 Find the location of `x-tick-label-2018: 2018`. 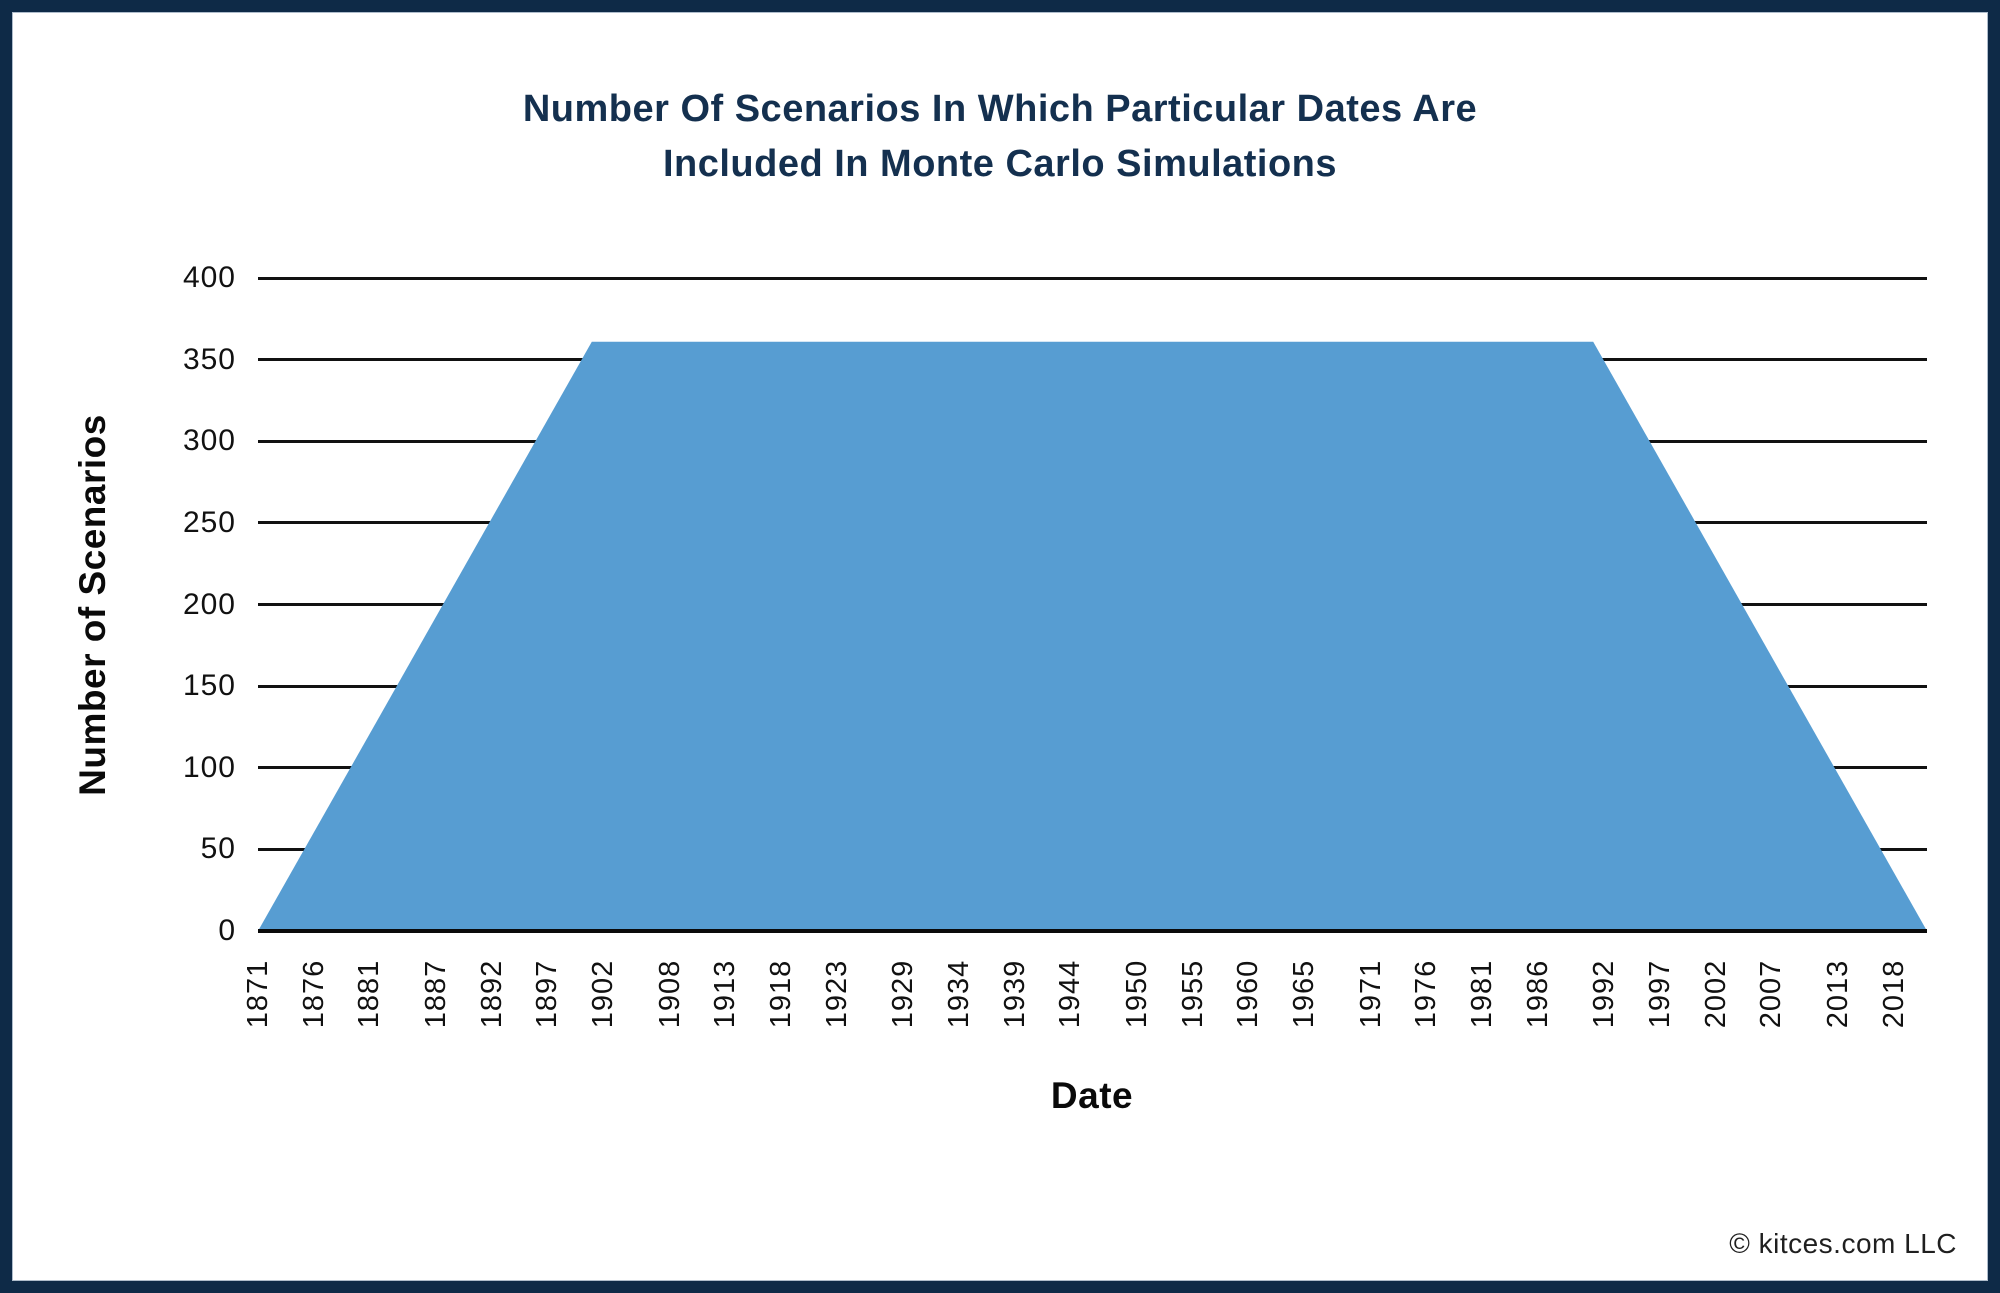

x-tick-label-2018: 2018 is located at coordinates (1893, 994).